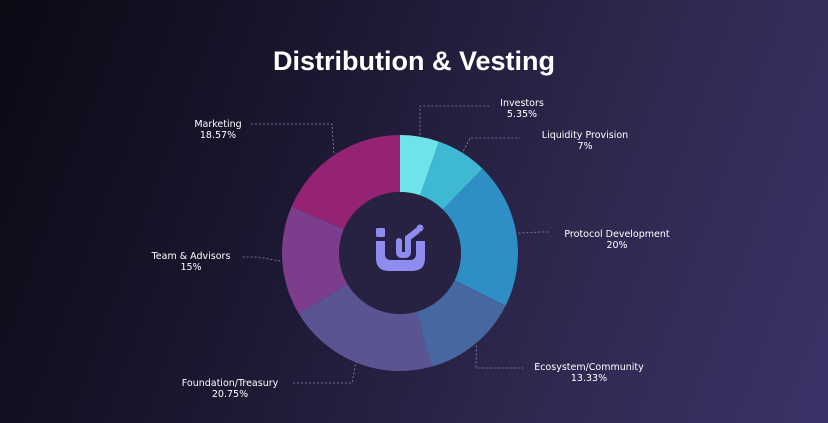 This screenshot has width=828, height=423. I want to click on slice-protocol-development, so click(480, 237).